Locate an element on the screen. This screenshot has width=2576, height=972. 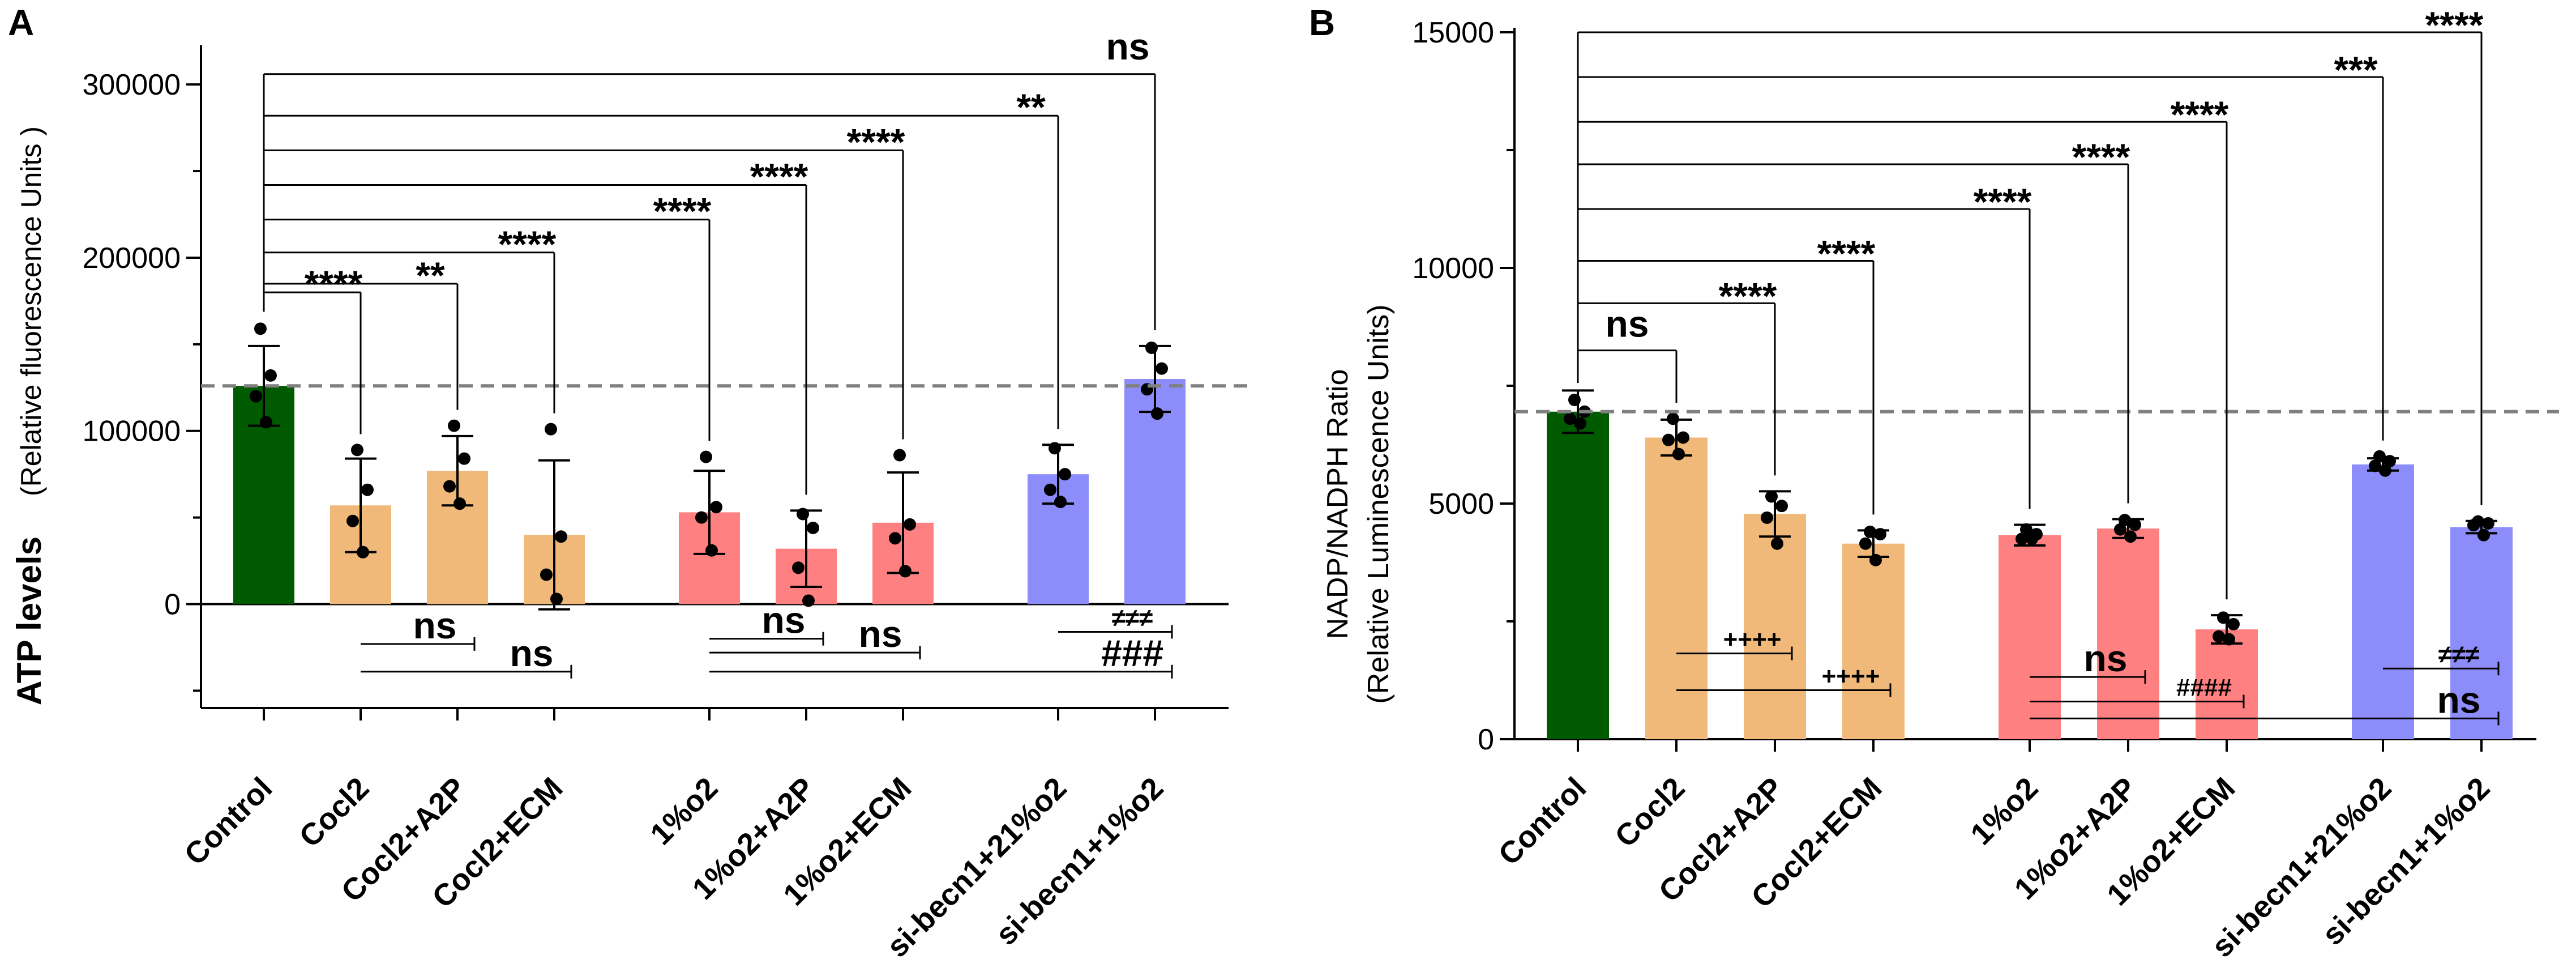
y-axis-label-line1-b: NADP/NADPH Ratio is located at coordinates (1337, 505).